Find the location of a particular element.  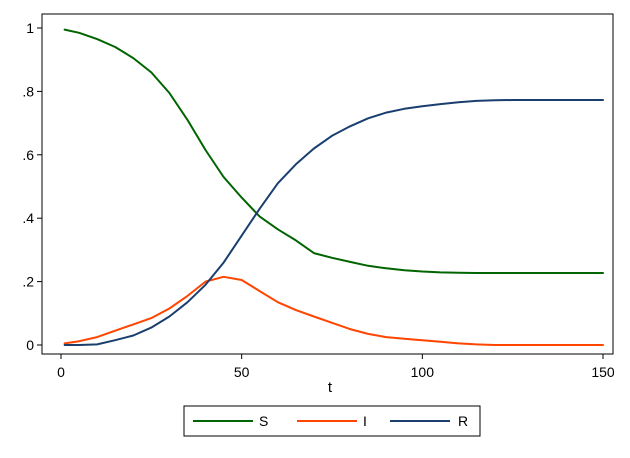

y-tick-label: .8 is located at coordinates (28, 91).